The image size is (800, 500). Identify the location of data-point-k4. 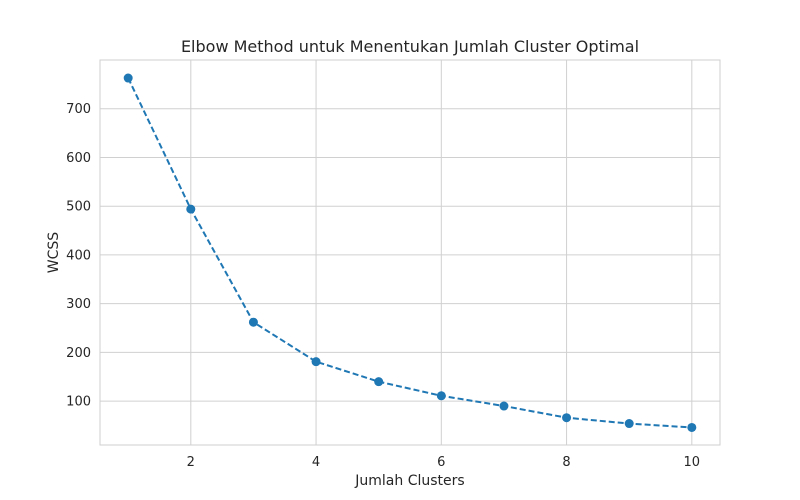
(316, 362).